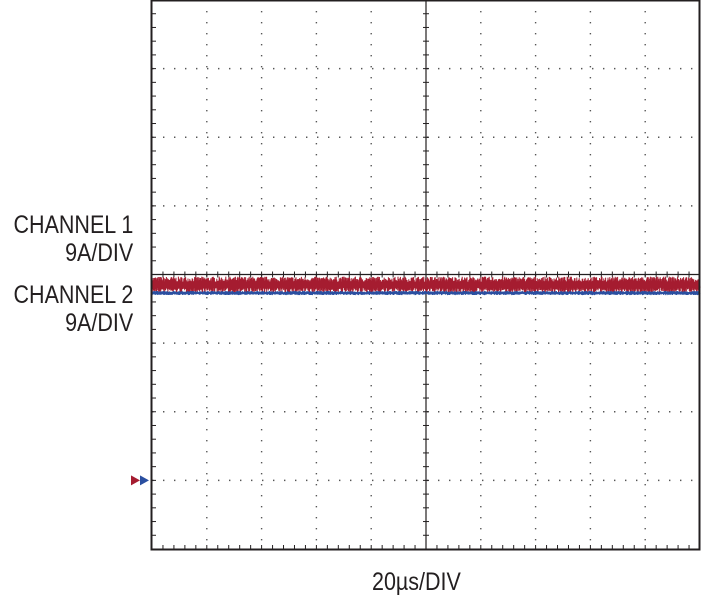  What do you see at coordinates (98, 253) in the screenshot?
I see `channel-1-scale: 9A/DIV` at bounding box center [98, 253].